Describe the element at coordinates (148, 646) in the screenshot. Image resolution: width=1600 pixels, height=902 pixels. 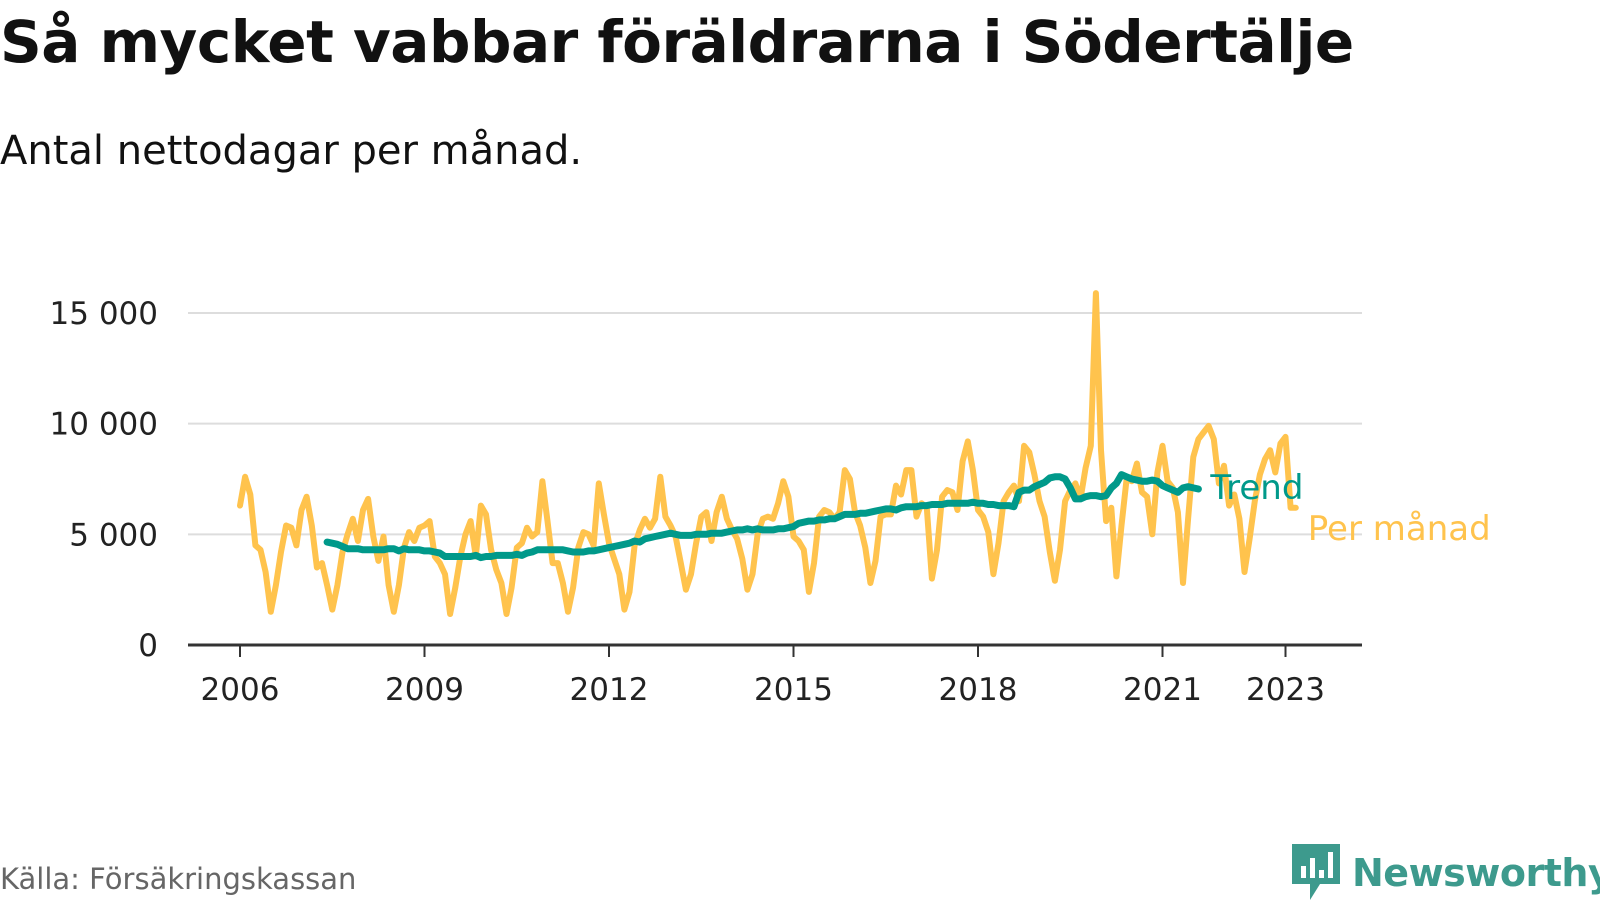
I see `y-tick-label: 0` at that location.